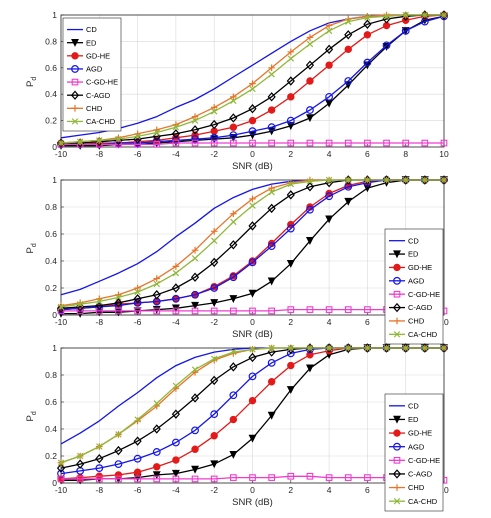 The width and height of the screenshot is (491, 518). Describe the element at coordinates (54, 147) in the screenshot. I see `y-tick-label: 0` at that location.